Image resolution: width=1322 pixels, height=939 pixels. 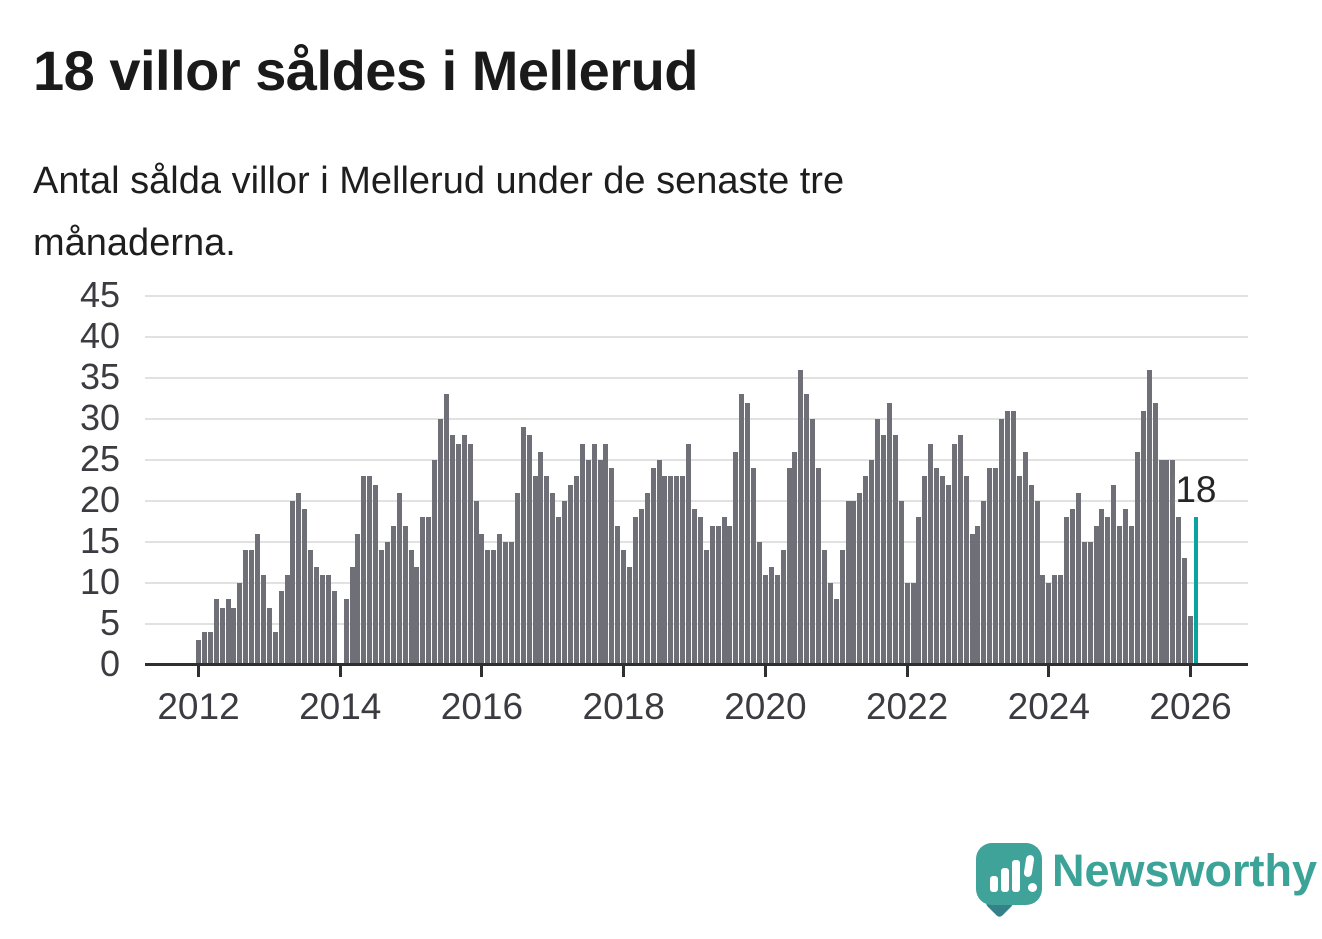 What do you see at coordinates (99, 581) in the screenshot?
I see `y-tick-label: 10` at bounding box center [99, 581].